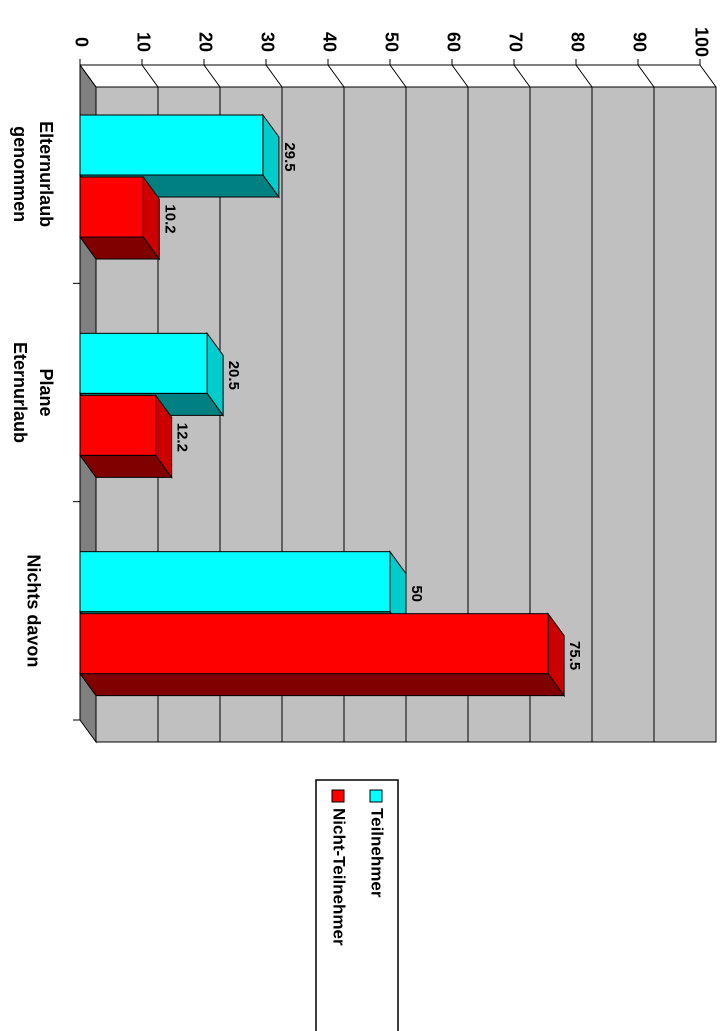 This screenshot has height=1031, width=726. Describe the element at coordinates (289, 156) in the screenshot. I see `value-label: 29.5` at that location.